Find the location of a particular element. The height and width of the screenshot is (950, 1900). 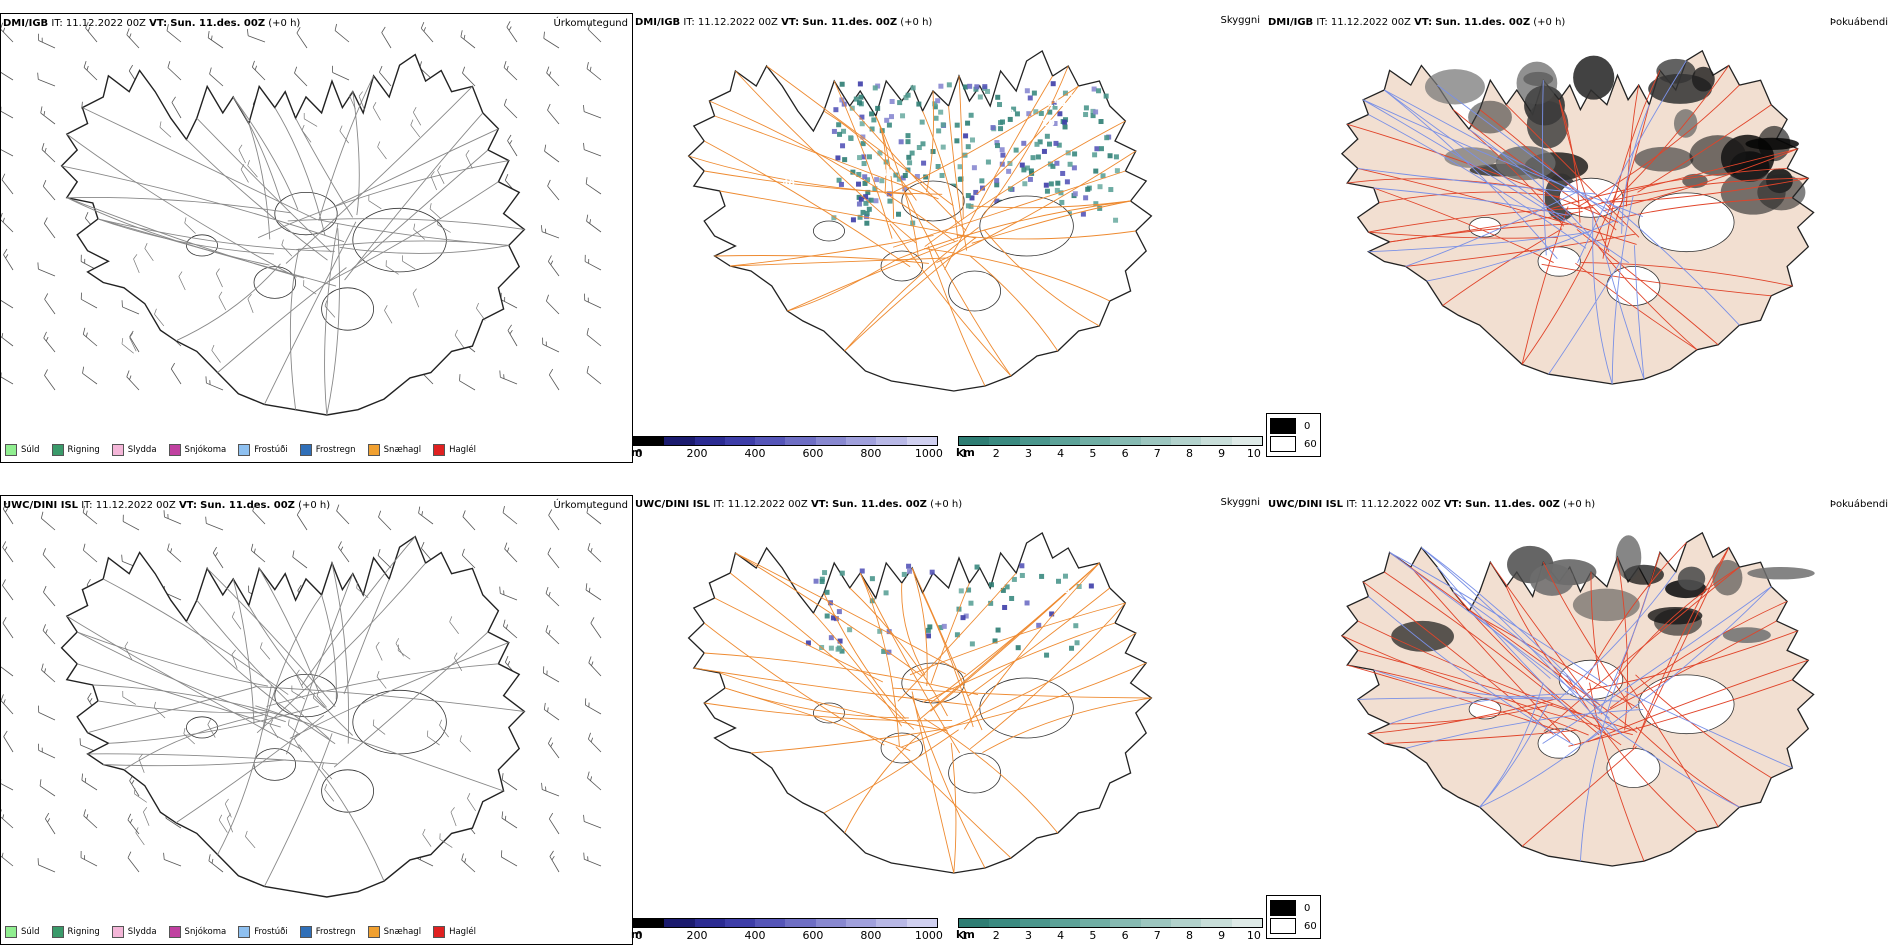

precip-legend-item: Rigning is located at coordinates (75, 450).